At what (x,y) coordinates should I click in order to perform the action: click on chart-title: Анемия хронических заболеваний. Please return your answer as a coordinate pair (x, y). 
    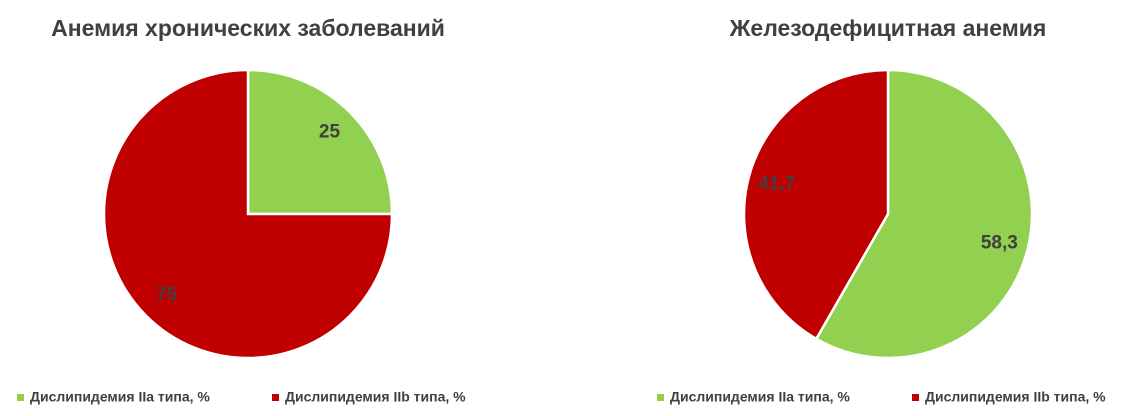
    Looking at the image, I should click on (248, 28).